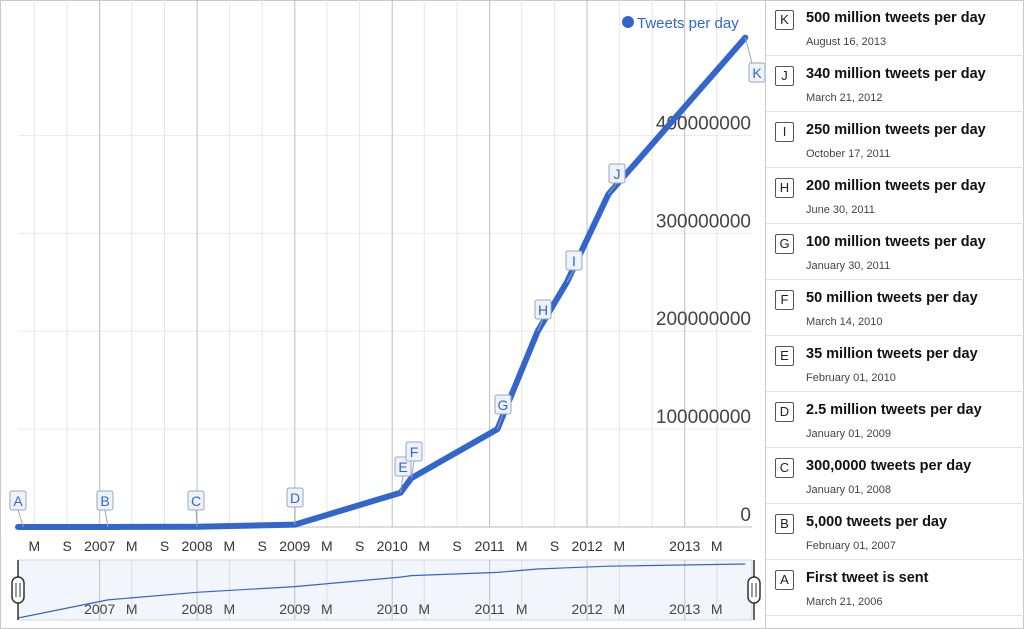 Image resolution: width=1024 pixels, height=629 pixels. I want to click on x-tick-label: 2013, so click(684, 546).